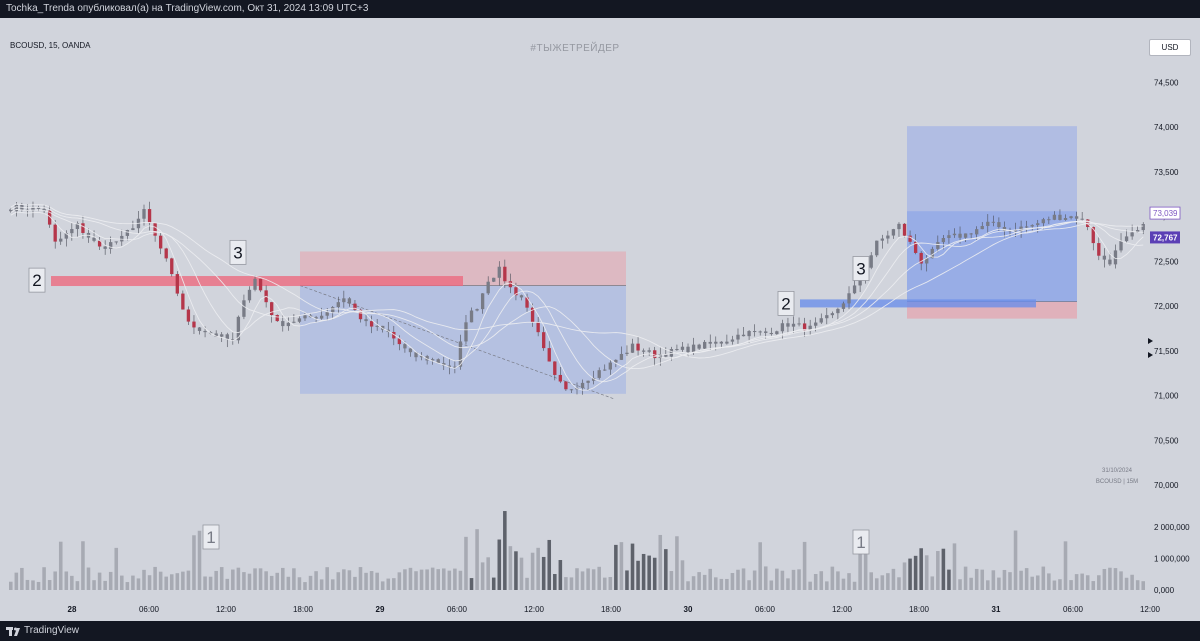 The height and width of the screenshot is (641, 1200). Describe the element at coordinates (463, 339) in the screenshot. I see `short-target-zone` at that location.